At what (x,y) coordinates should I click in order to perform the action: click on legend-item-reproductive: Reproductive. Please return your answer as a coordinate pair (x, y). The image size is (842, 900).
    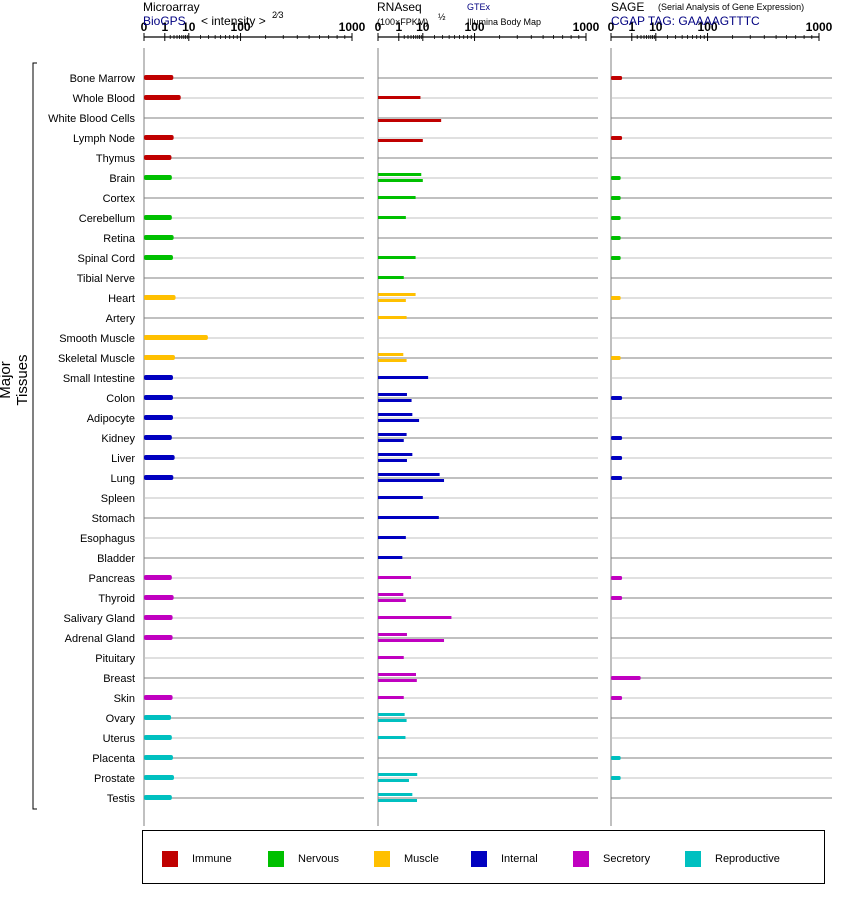
    Looking at the image, I should click on (732, 859).